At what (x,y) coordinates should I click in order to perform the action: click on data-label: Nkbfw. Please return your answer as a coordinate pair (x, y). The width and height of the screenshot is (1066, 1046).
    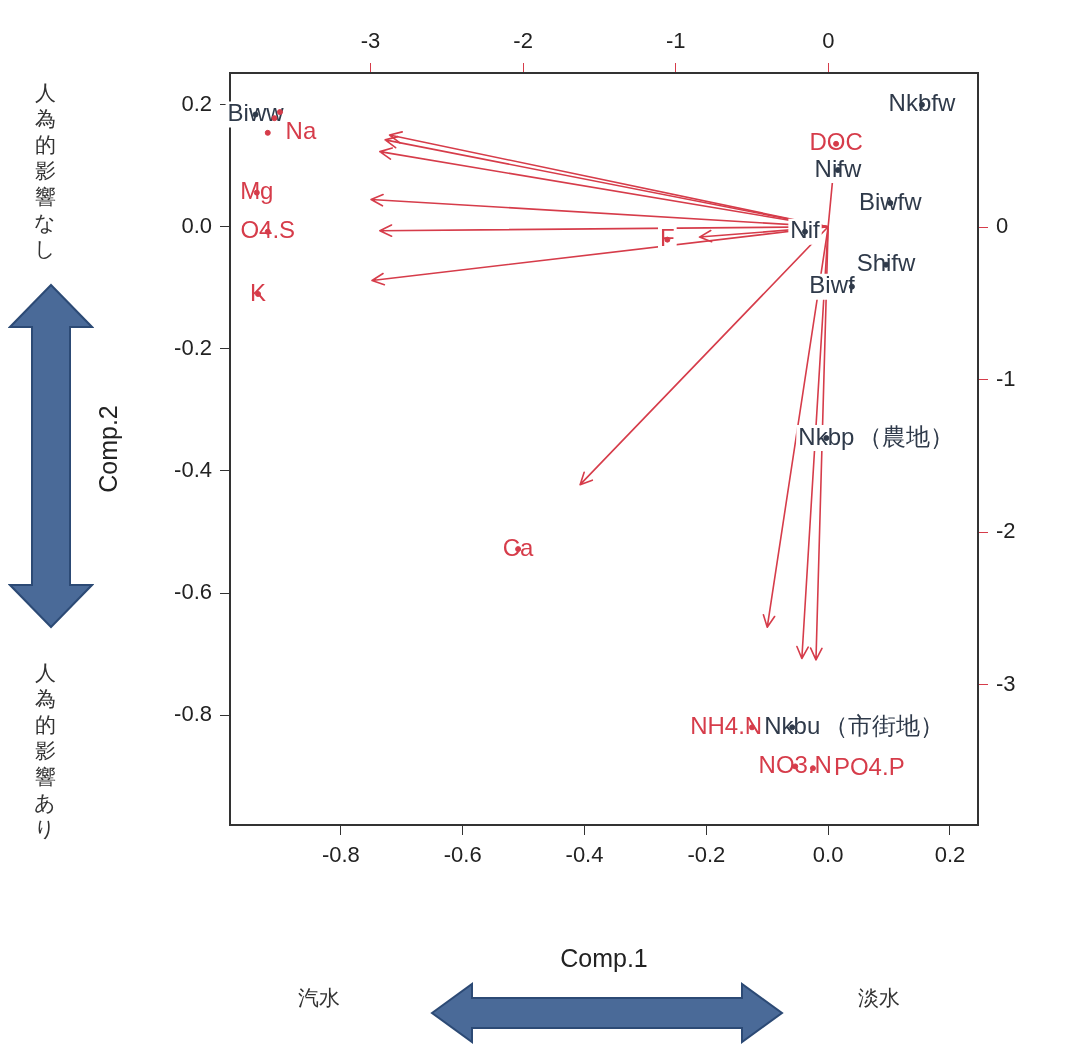
    Looking at the image, I should click on (922, 103).